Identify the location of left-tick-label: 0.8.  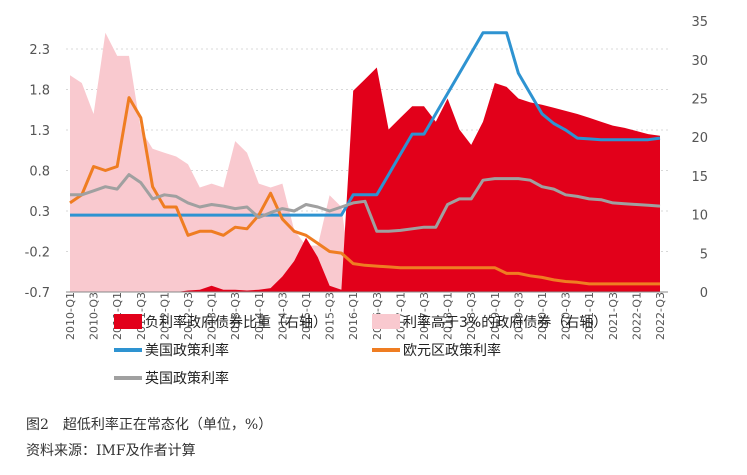
(39, 172).